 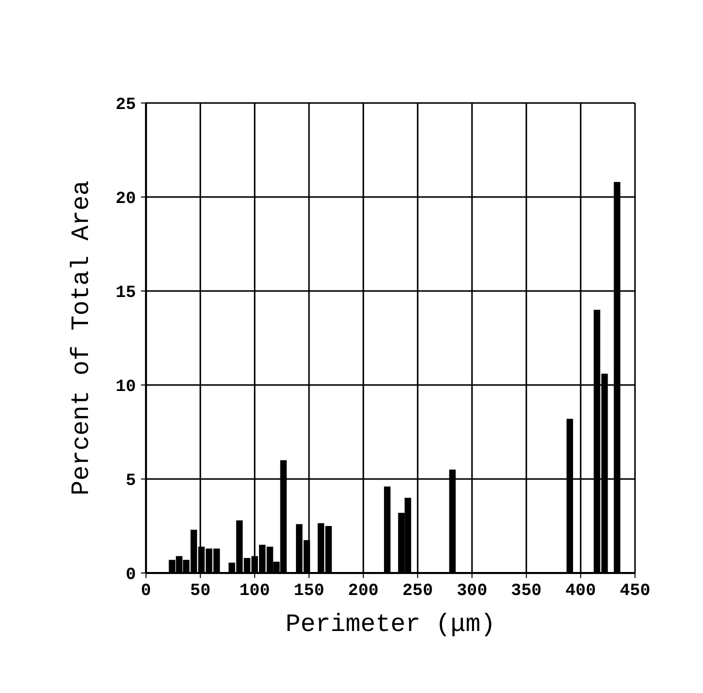 I want to click on x-tick-label: 350, so click(x=526, y=591).